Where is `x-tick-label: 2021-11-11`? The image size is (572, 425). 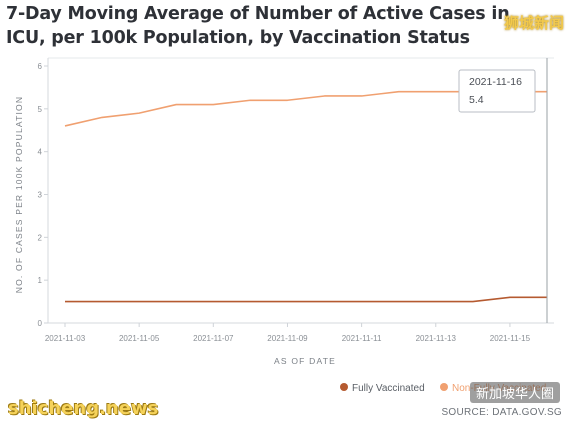
x-tick-label: 2021-11-11 is located at coordinates (362, 338).